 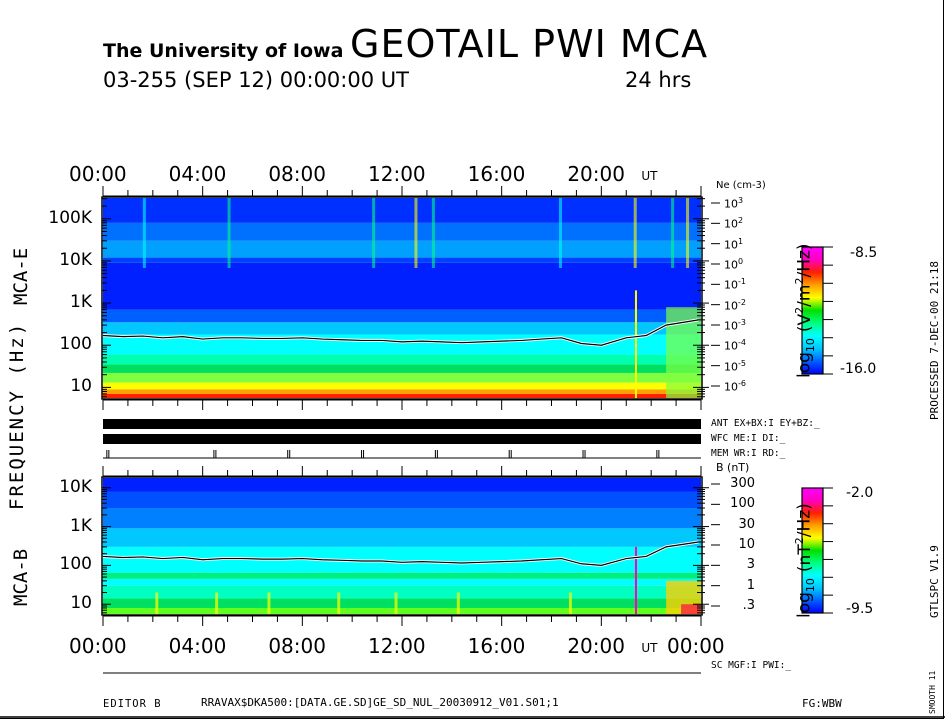 What do you see at coordinates (864, 253) in the screenshot?
I see `colorbar-e-max: -8.5` at bounding box center [864, 253].